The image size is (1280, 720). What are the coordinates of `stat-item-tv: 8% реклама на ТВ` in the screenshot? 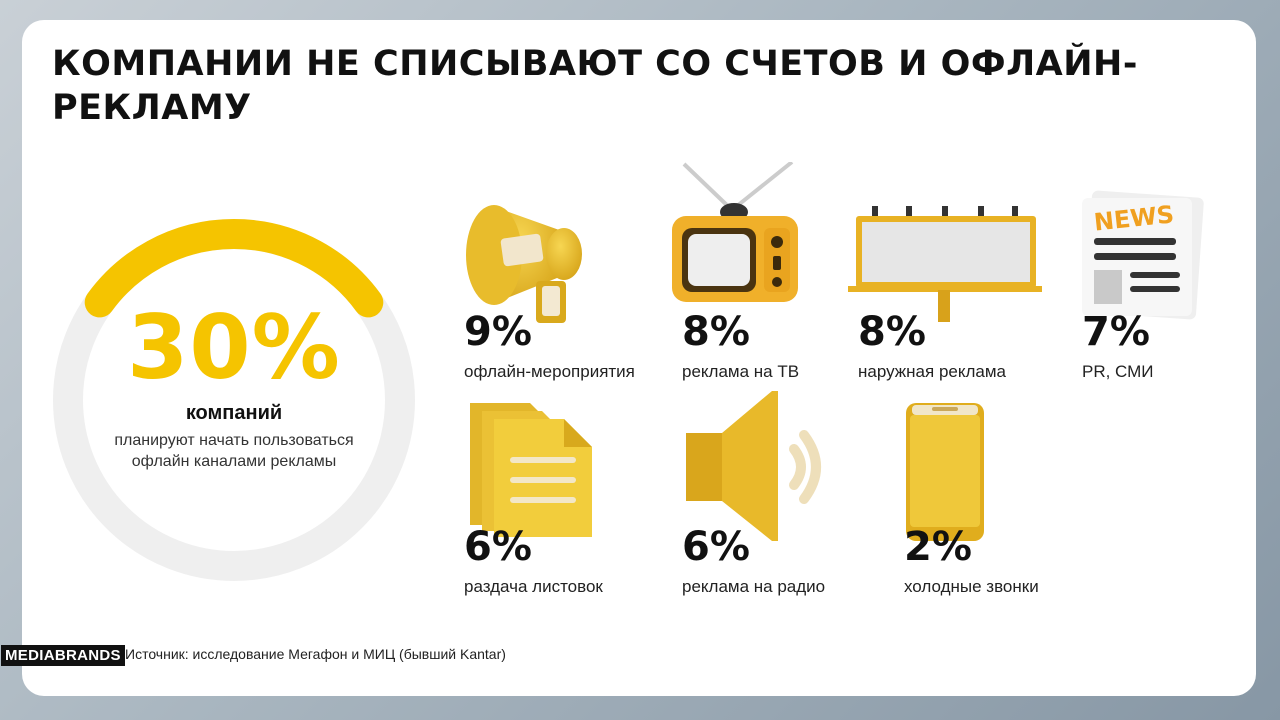 It's located at (782, 271).